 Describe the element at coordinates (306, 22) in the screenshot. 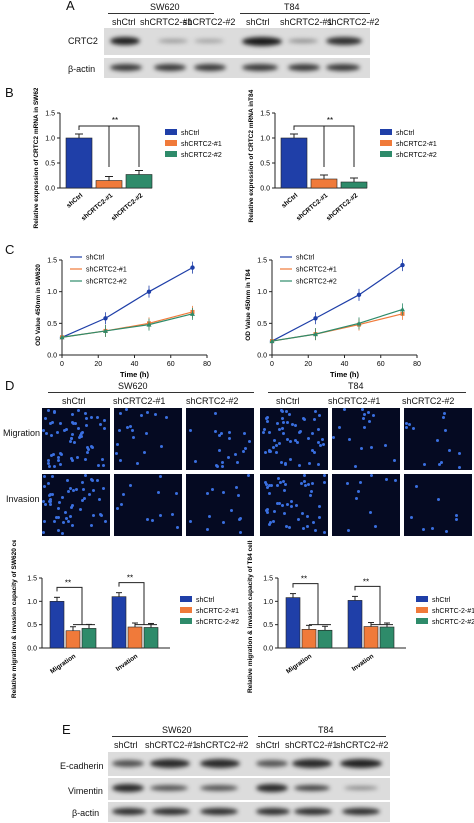

I see `panel-a-lane-5: shCRTC2-#1` at that location.